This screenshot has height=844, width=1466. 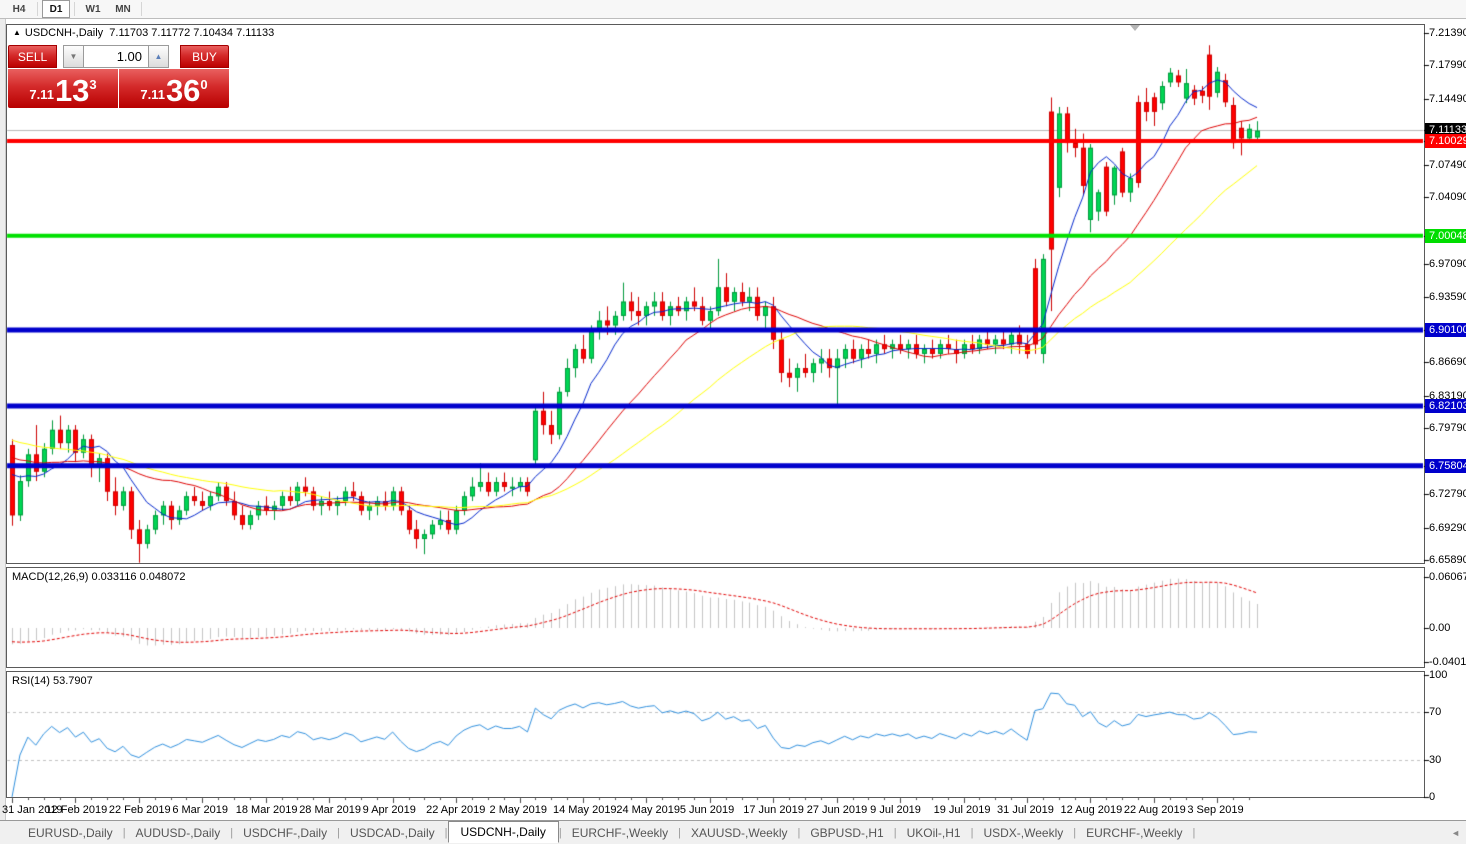 I want to click on one-click-trade-panel: SELL ▼ ▲ BUY 7.11 13 3 7.11 36 0, so click(x=118, y=76).